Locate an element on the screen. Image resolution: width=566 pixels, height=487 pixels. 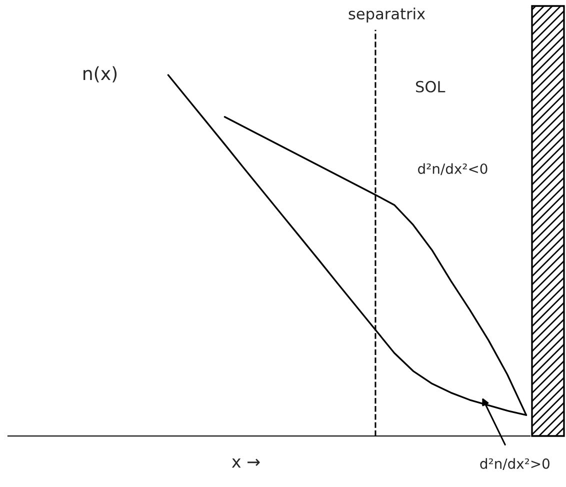
annotation: d²n/dx²<0 is located at coordinates (453, 169).